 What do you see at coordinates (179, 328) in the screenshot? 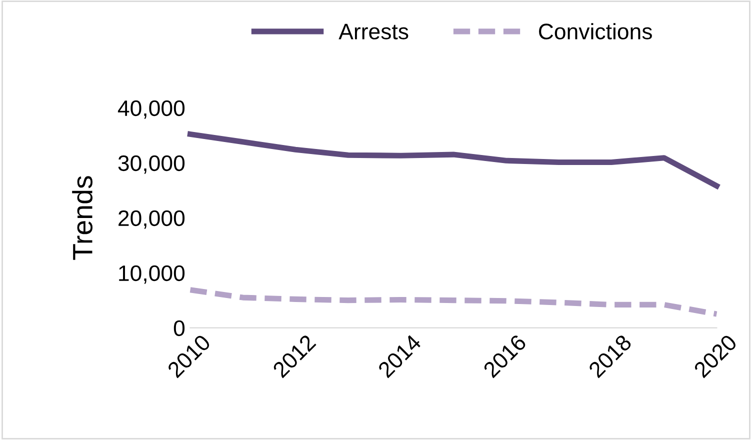
I see `y-tick-label: 0` at bounding box center [179, 328].